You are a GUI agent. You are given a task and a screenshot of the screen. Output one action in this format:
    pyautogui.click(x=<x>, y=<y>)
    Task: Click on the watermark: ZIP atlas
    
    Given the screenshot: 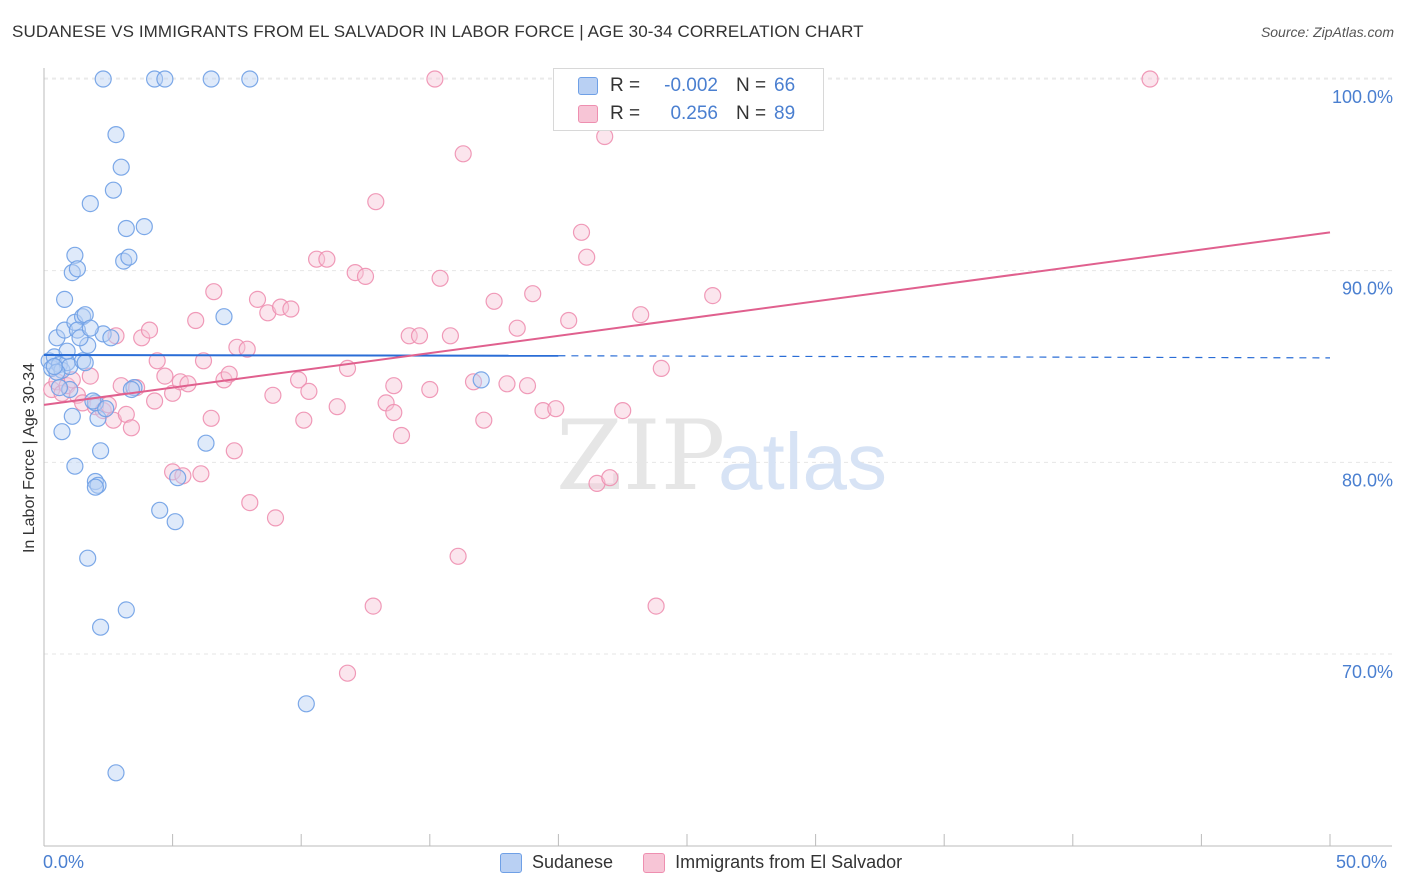 What is the action you would take?
    pyautogui.click(x=721, y=456)
    